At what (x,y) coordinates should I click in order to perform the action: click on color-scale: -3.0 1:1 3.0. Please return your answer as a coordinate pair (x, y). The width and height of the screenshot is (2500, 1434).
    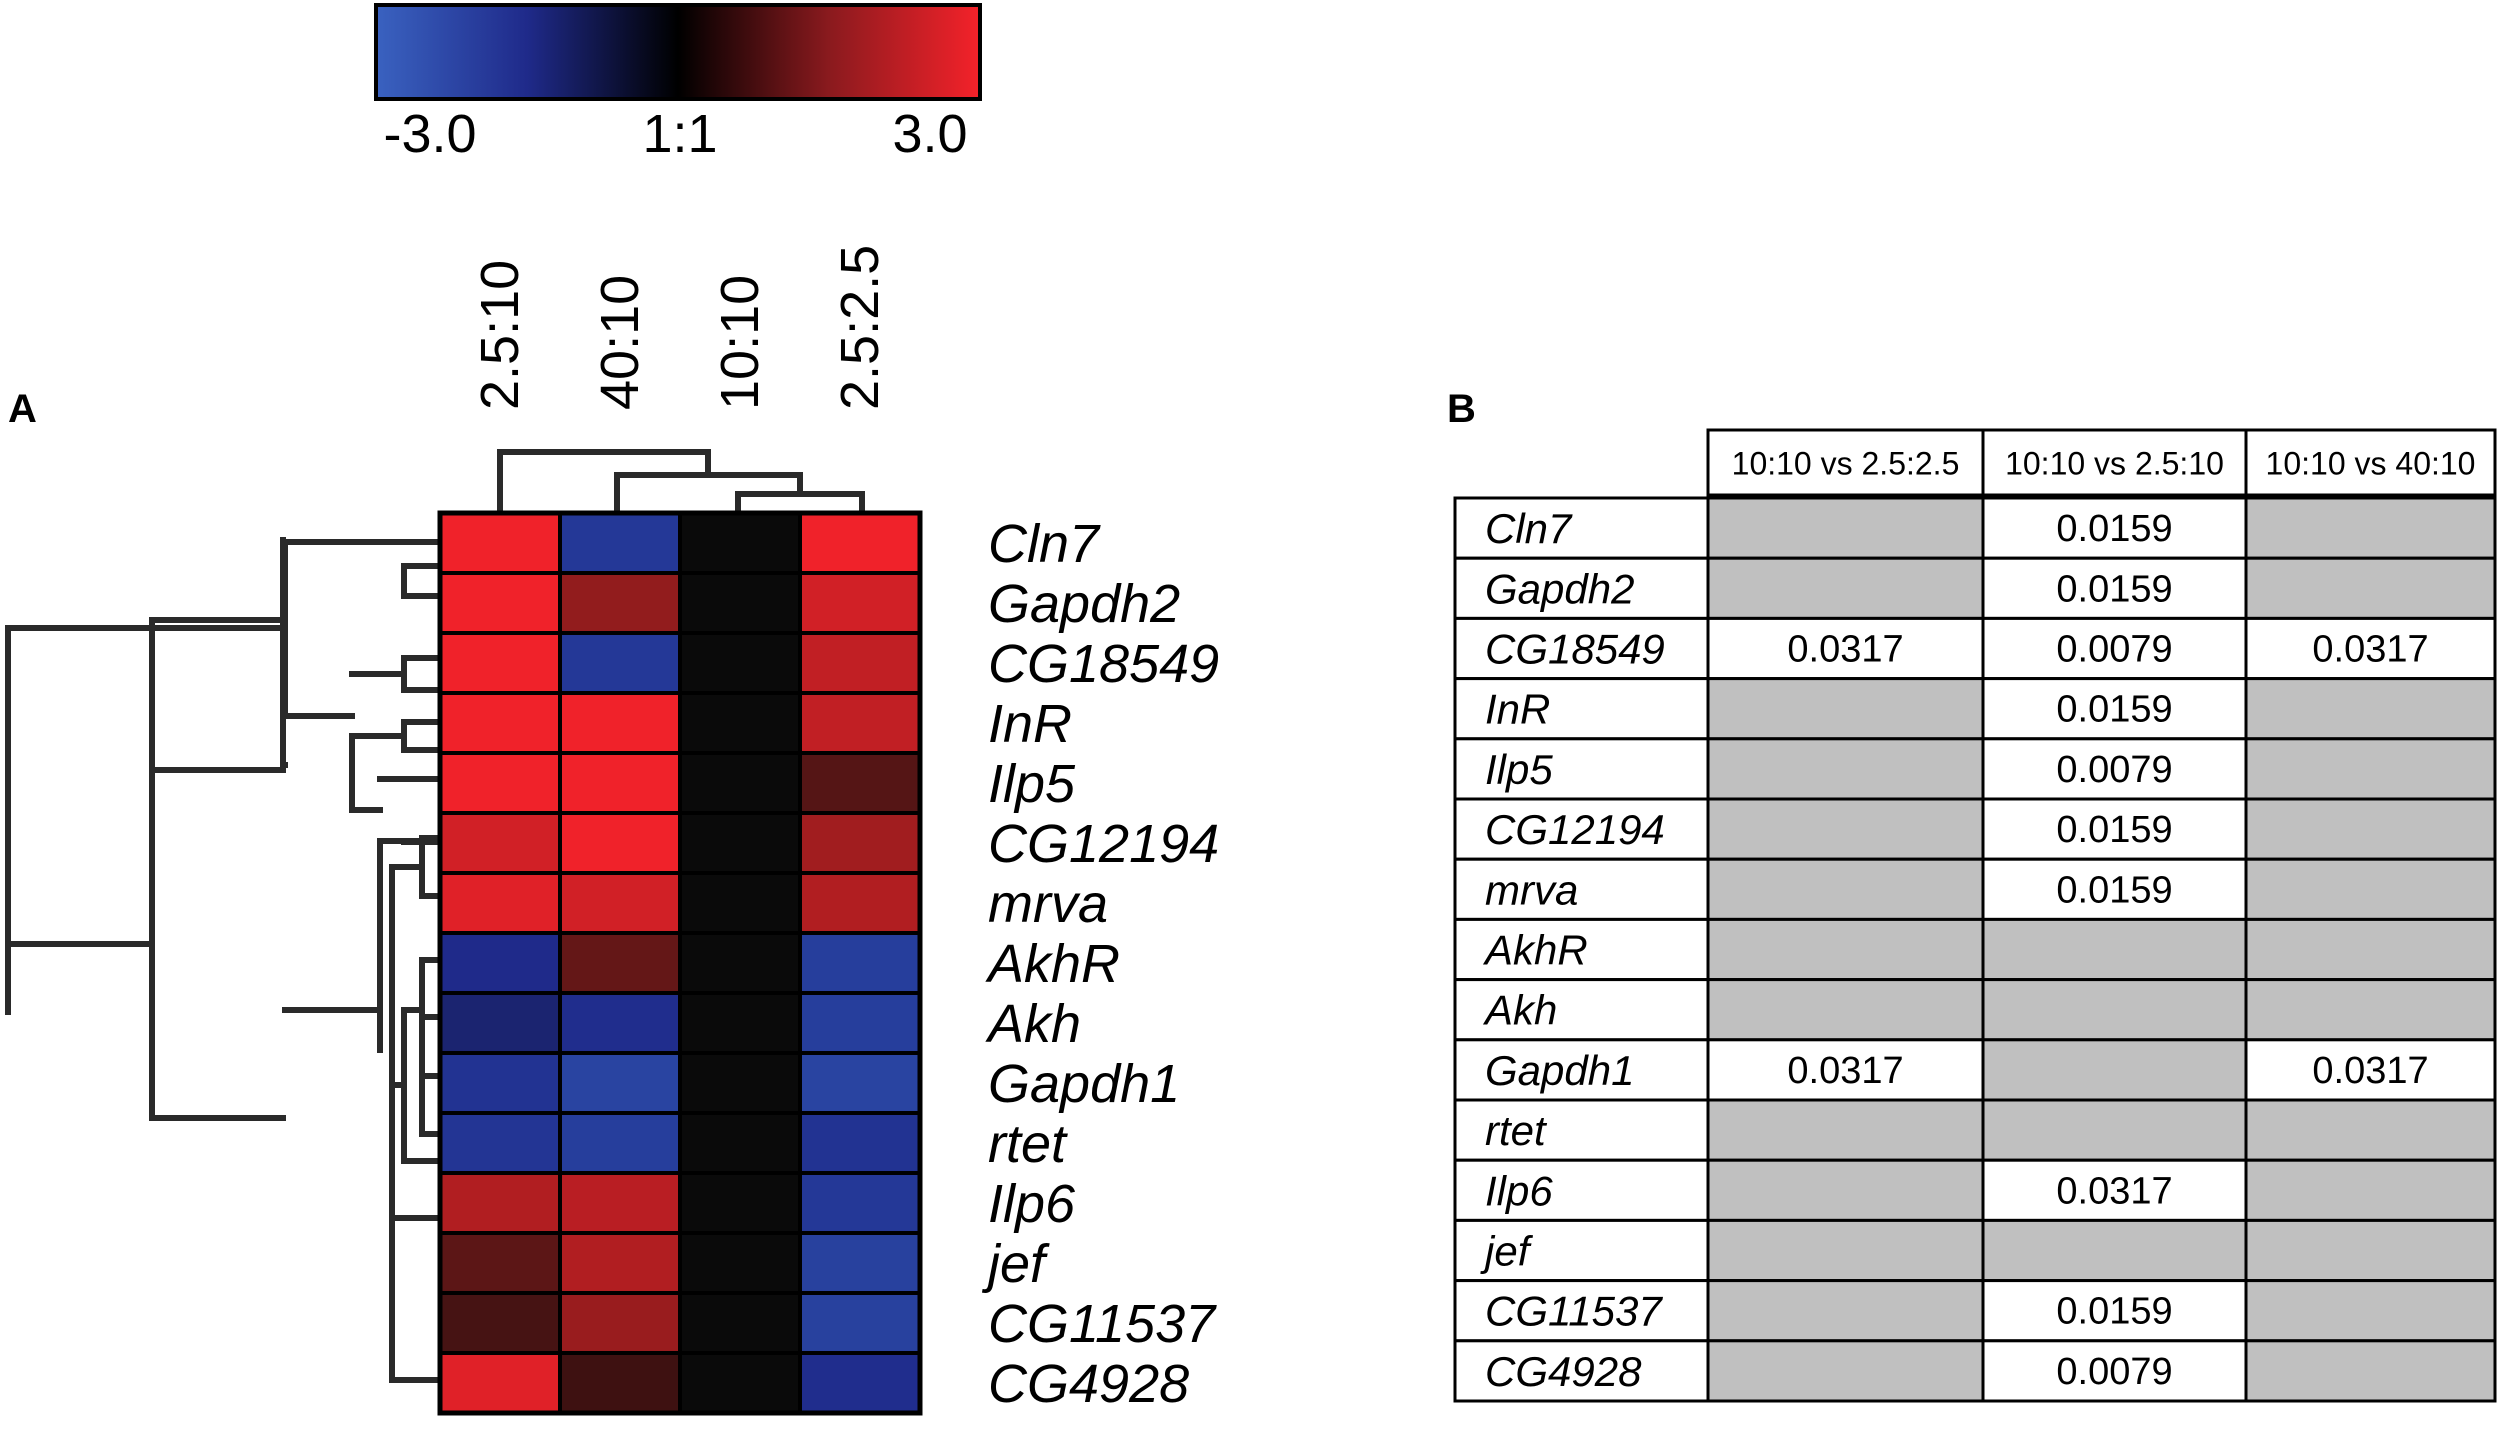
    Looking at the image, I should click on (678, 83).